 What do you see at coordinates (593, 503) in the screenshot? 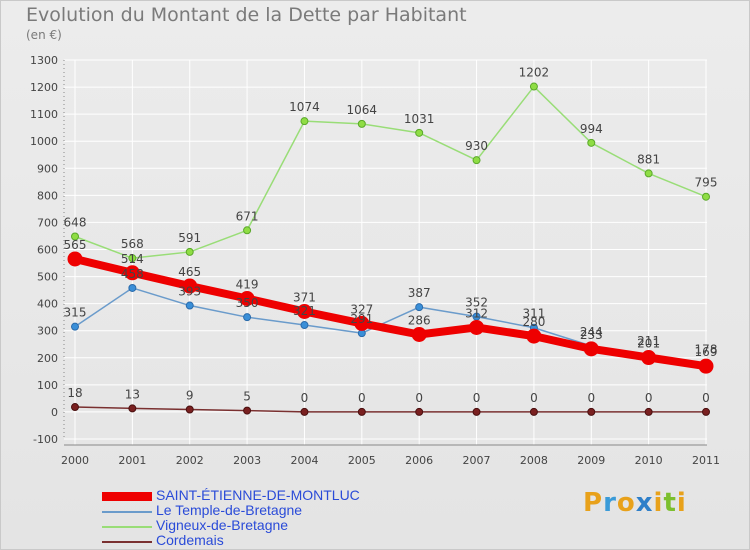
I see `logo-letter: P` at bounding box center [593, 503].